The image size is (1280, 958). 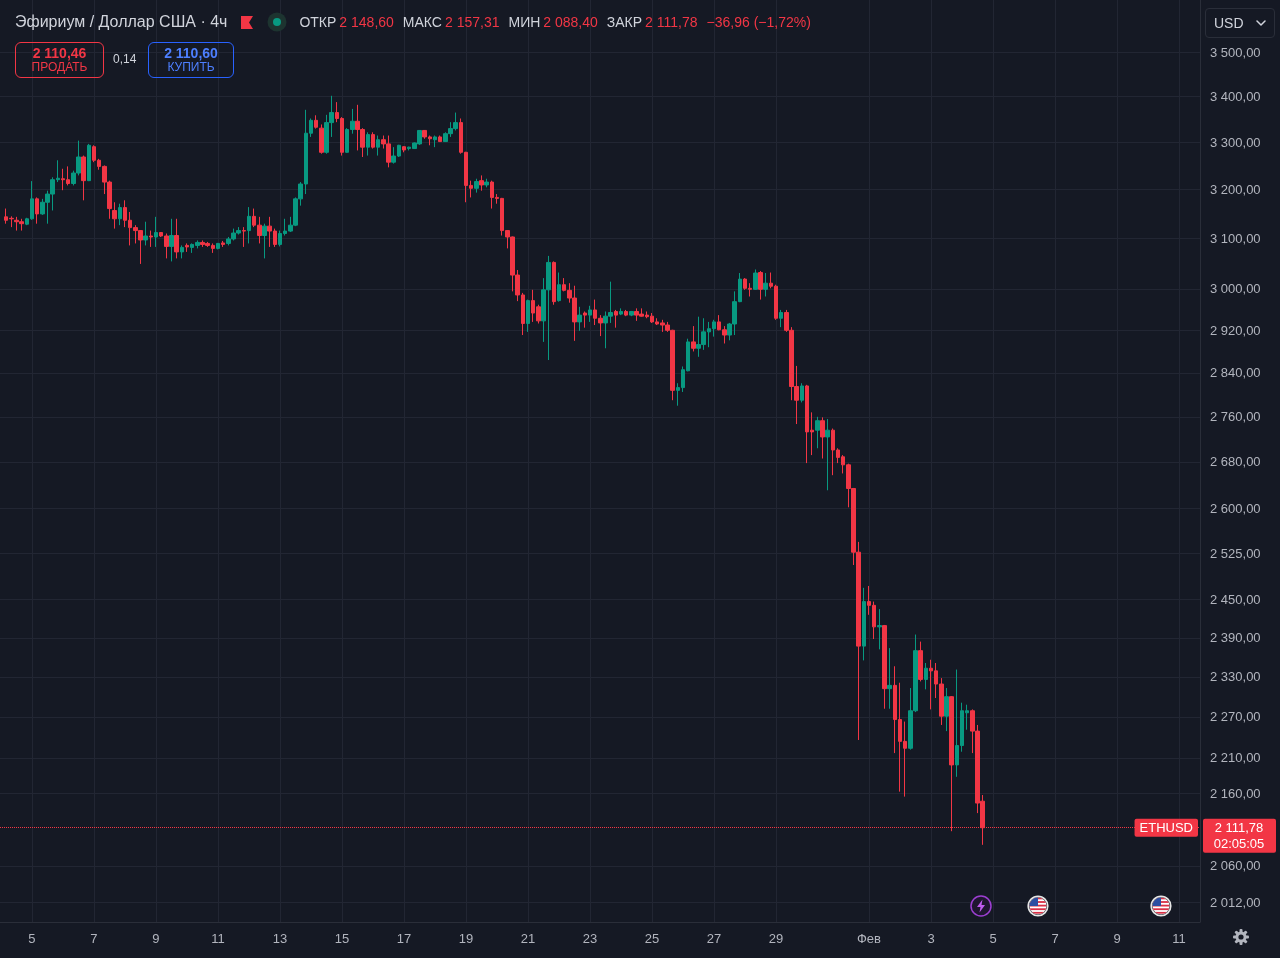 I want to click on y-tick-label: 3 300,00, so click(x=1235, y=142).